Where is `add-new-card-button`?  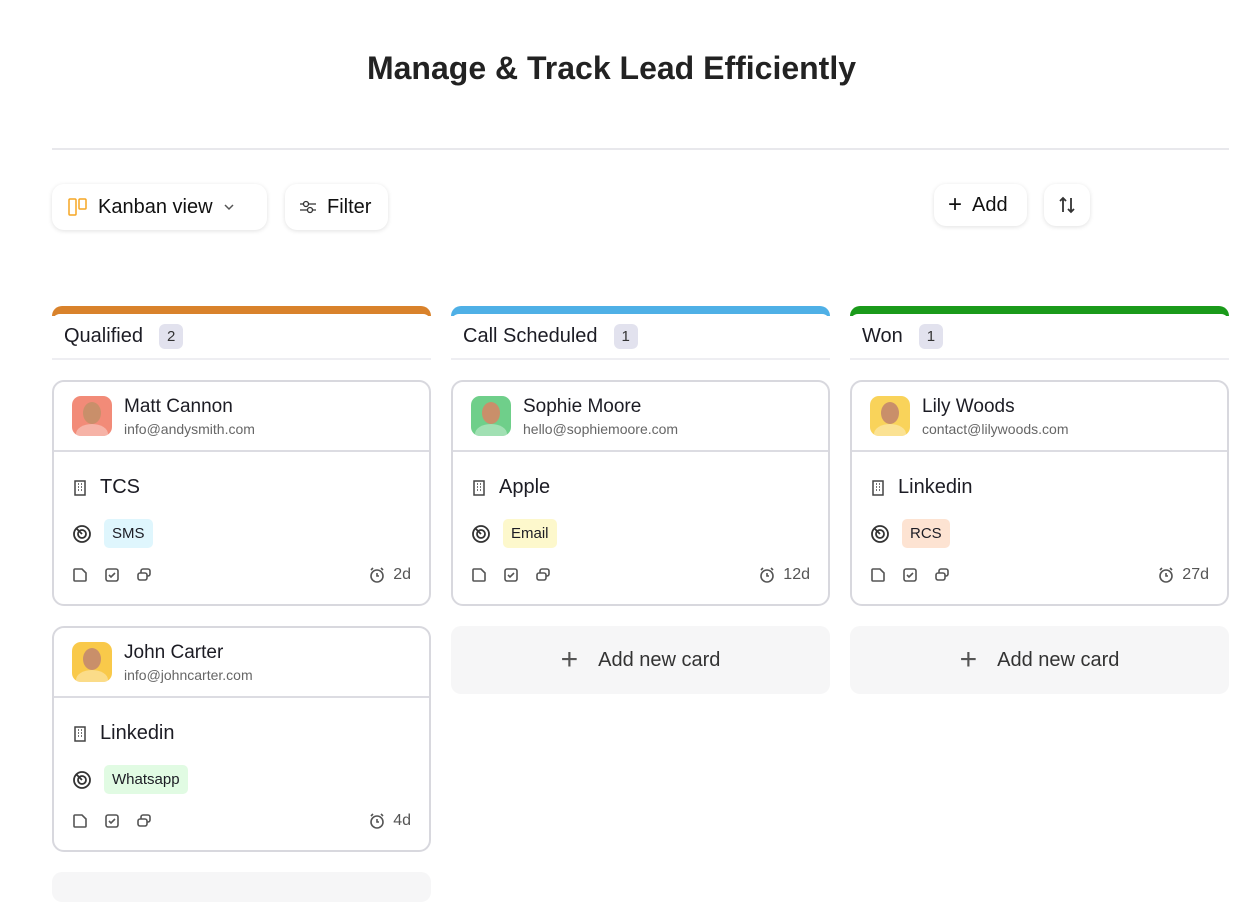 add-new-card-button is located at coordinates (241, 887).